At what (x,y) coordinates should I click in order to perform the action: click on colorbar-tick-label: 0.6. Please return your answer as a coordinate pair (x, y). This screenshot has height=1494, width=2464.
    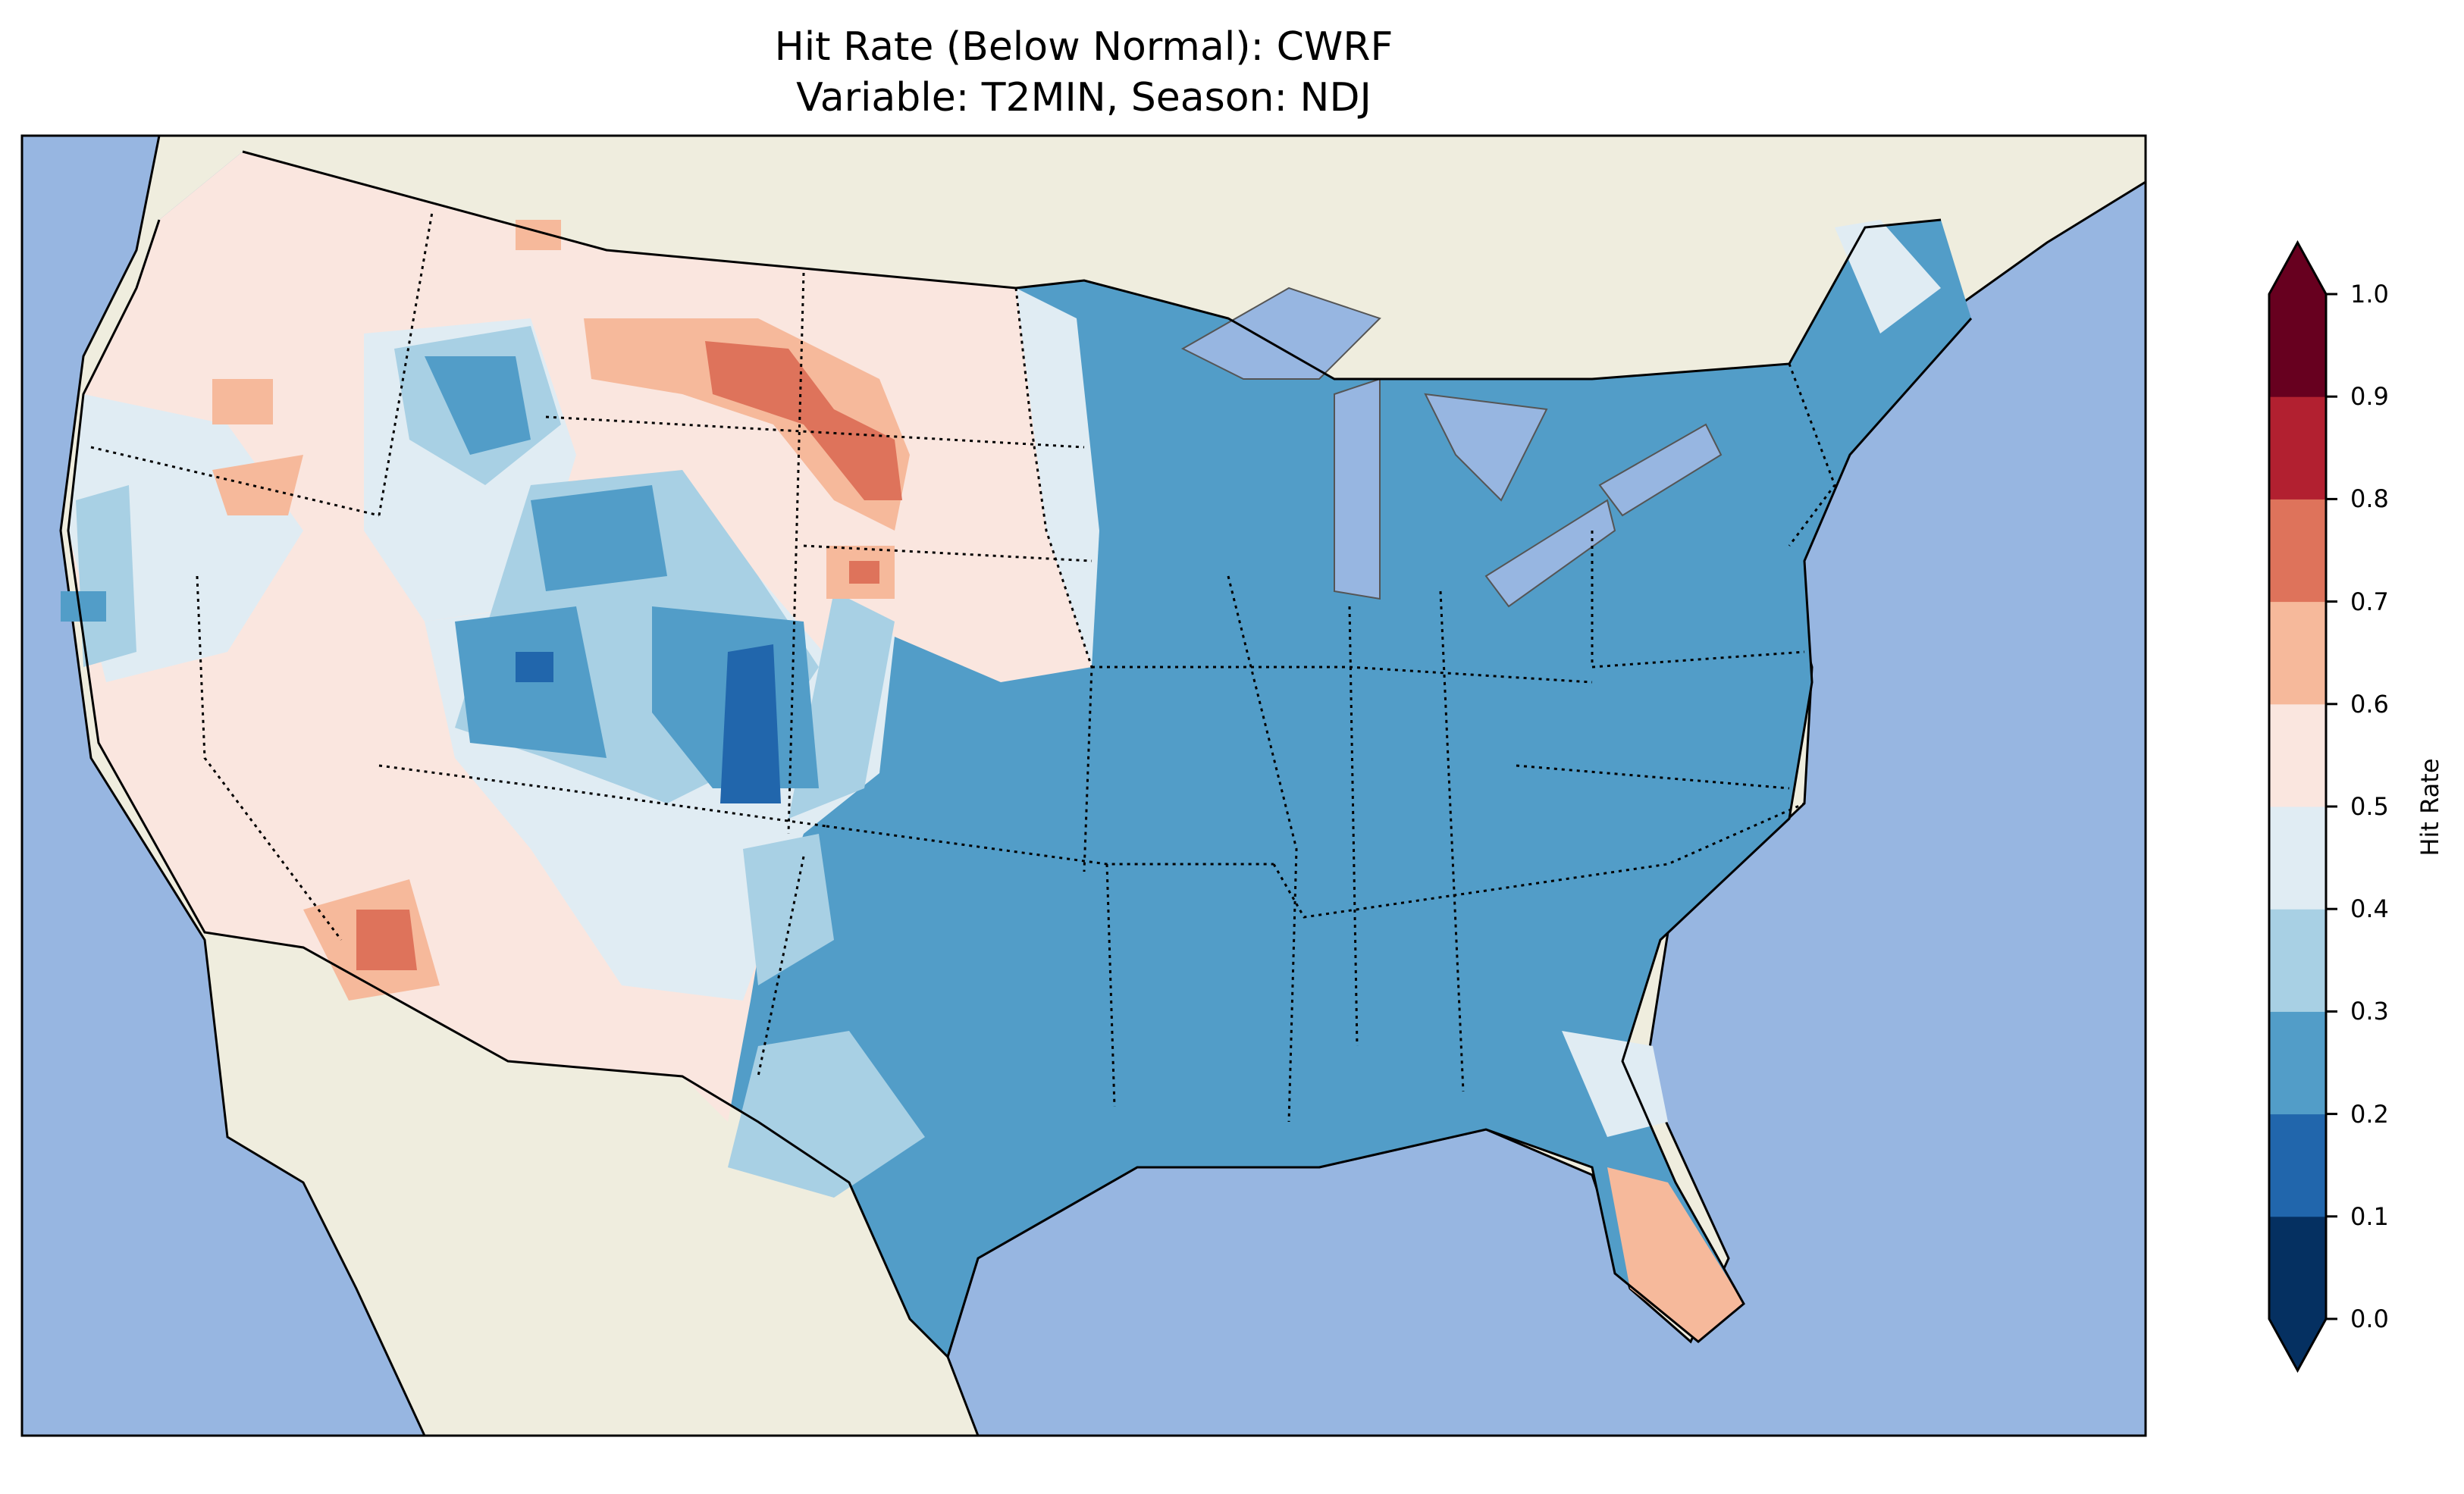
    Looking at the image, I should click on (2370, 704).